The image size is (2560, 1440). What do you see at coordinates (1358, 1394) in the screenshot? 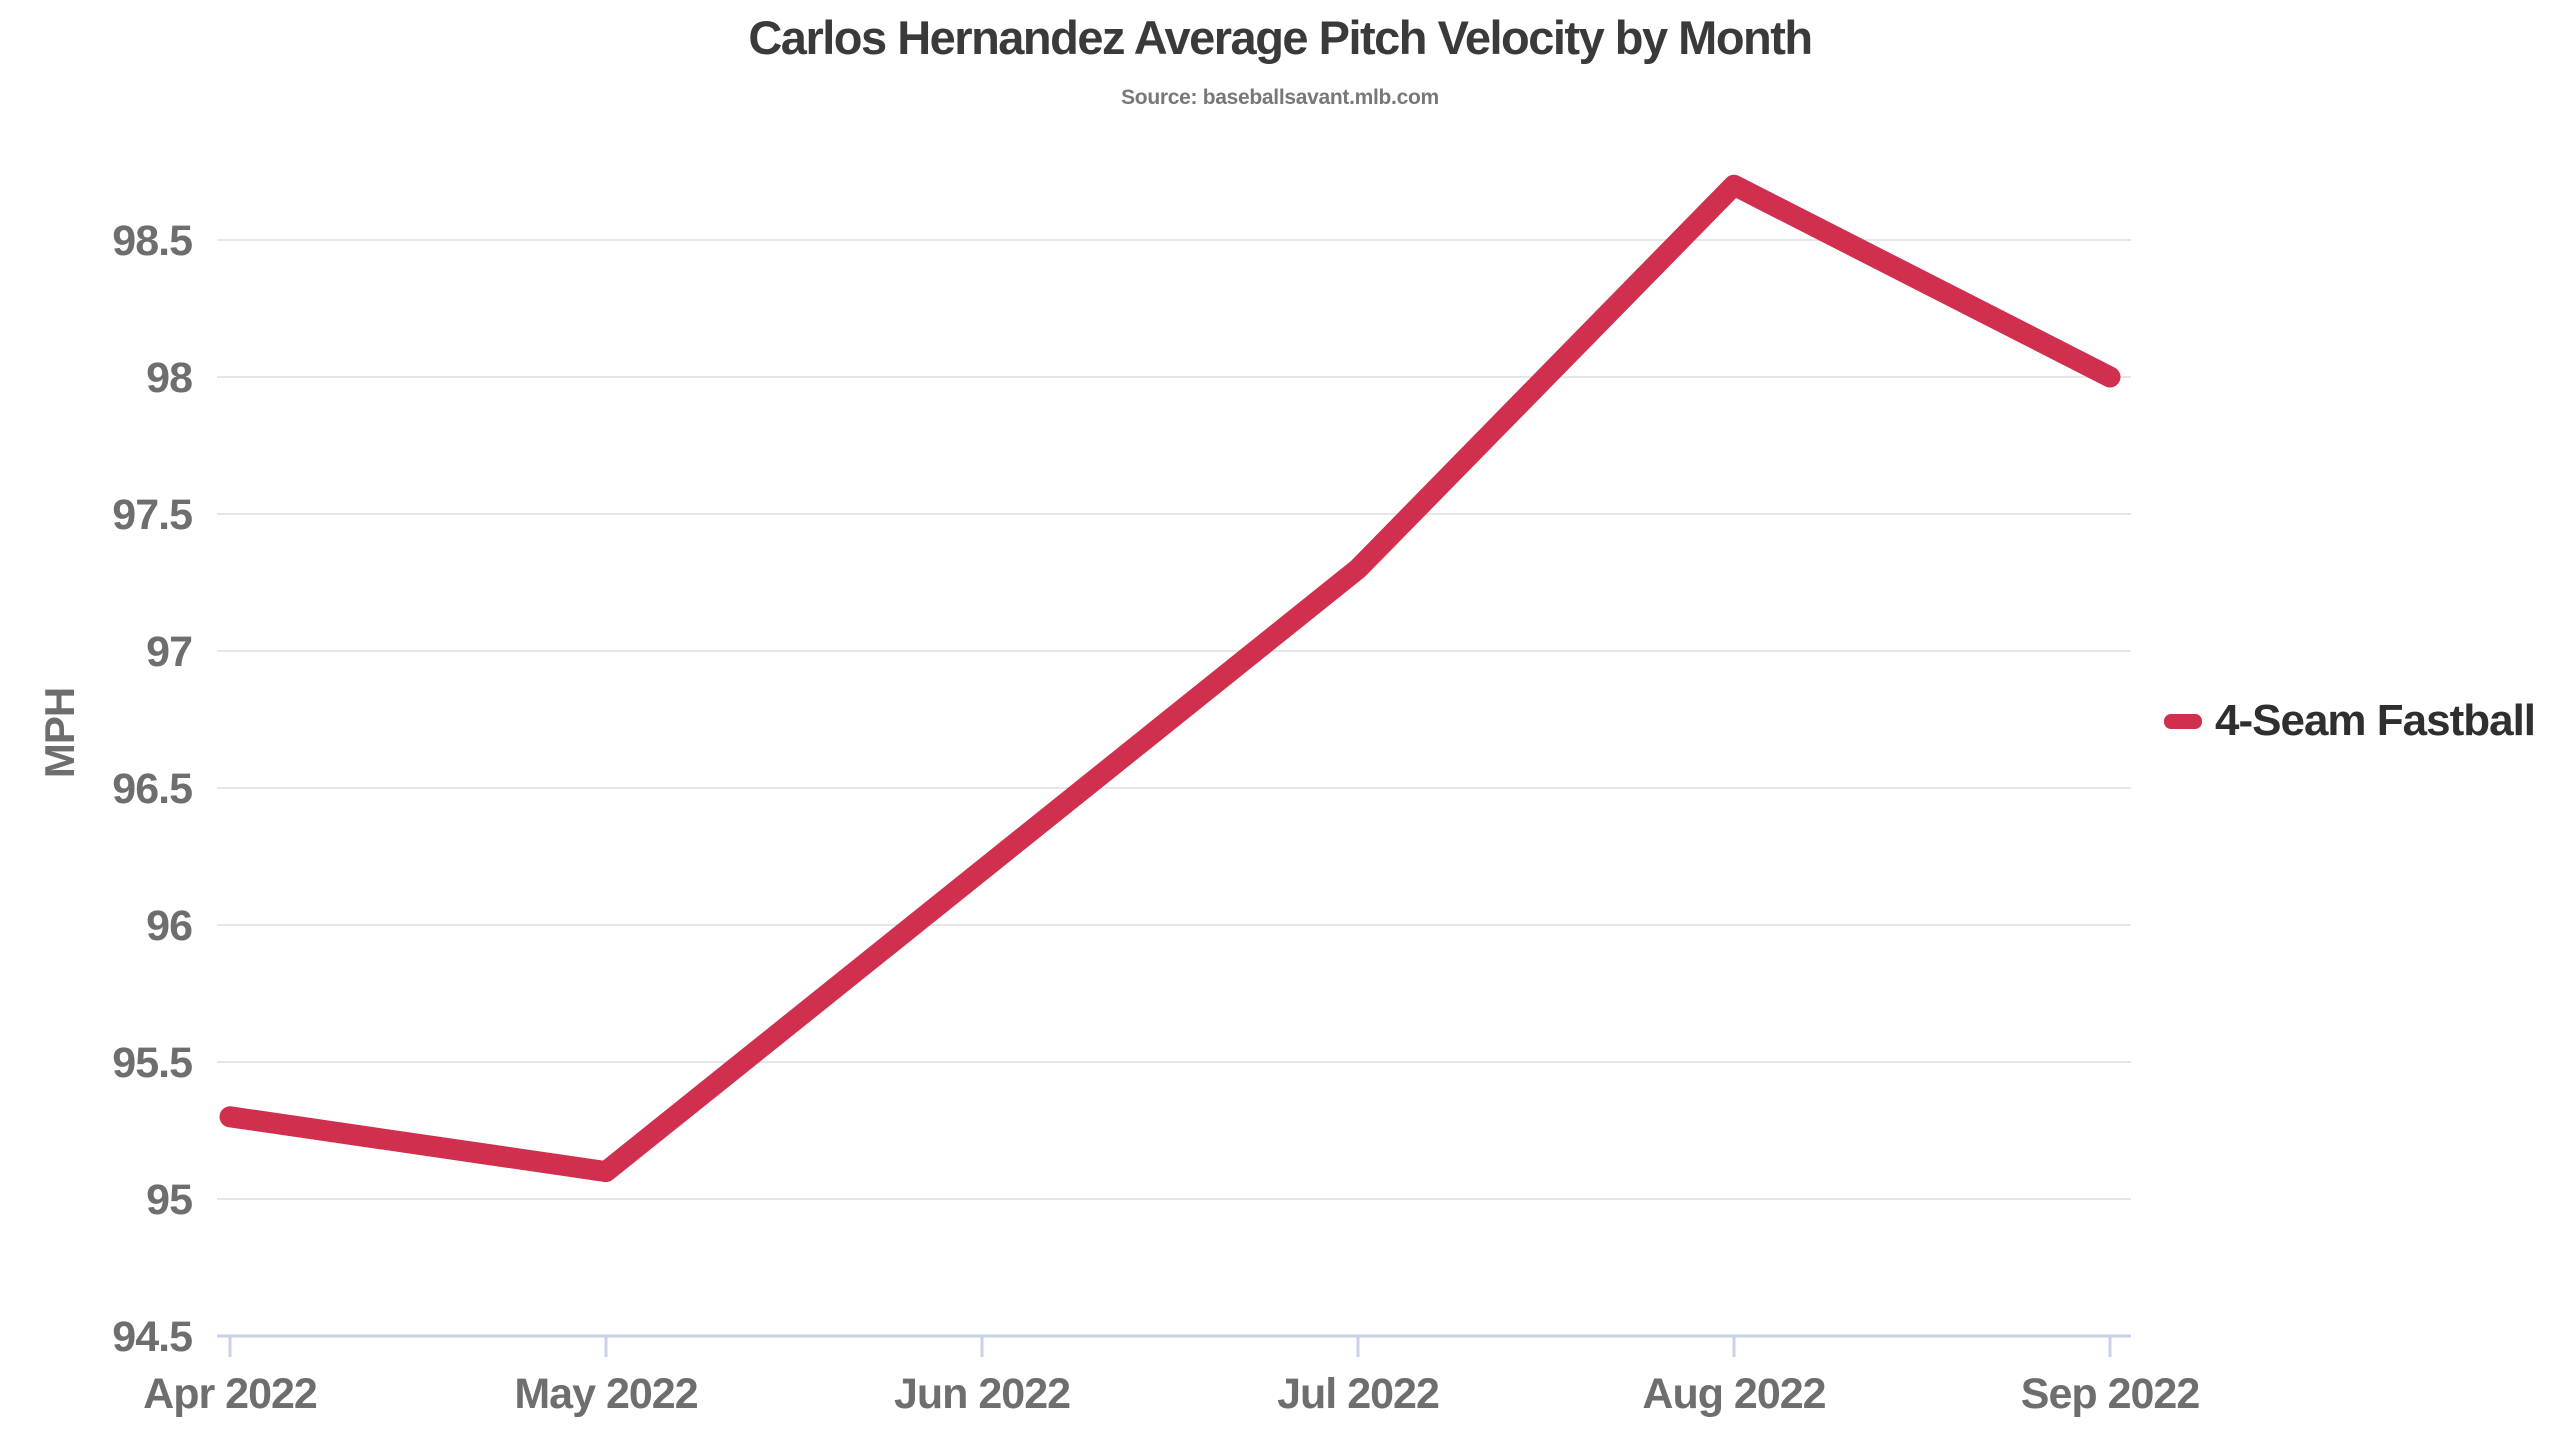
I see `x-tick-label: Jul 2022` at bounding box center [1358, 1394].